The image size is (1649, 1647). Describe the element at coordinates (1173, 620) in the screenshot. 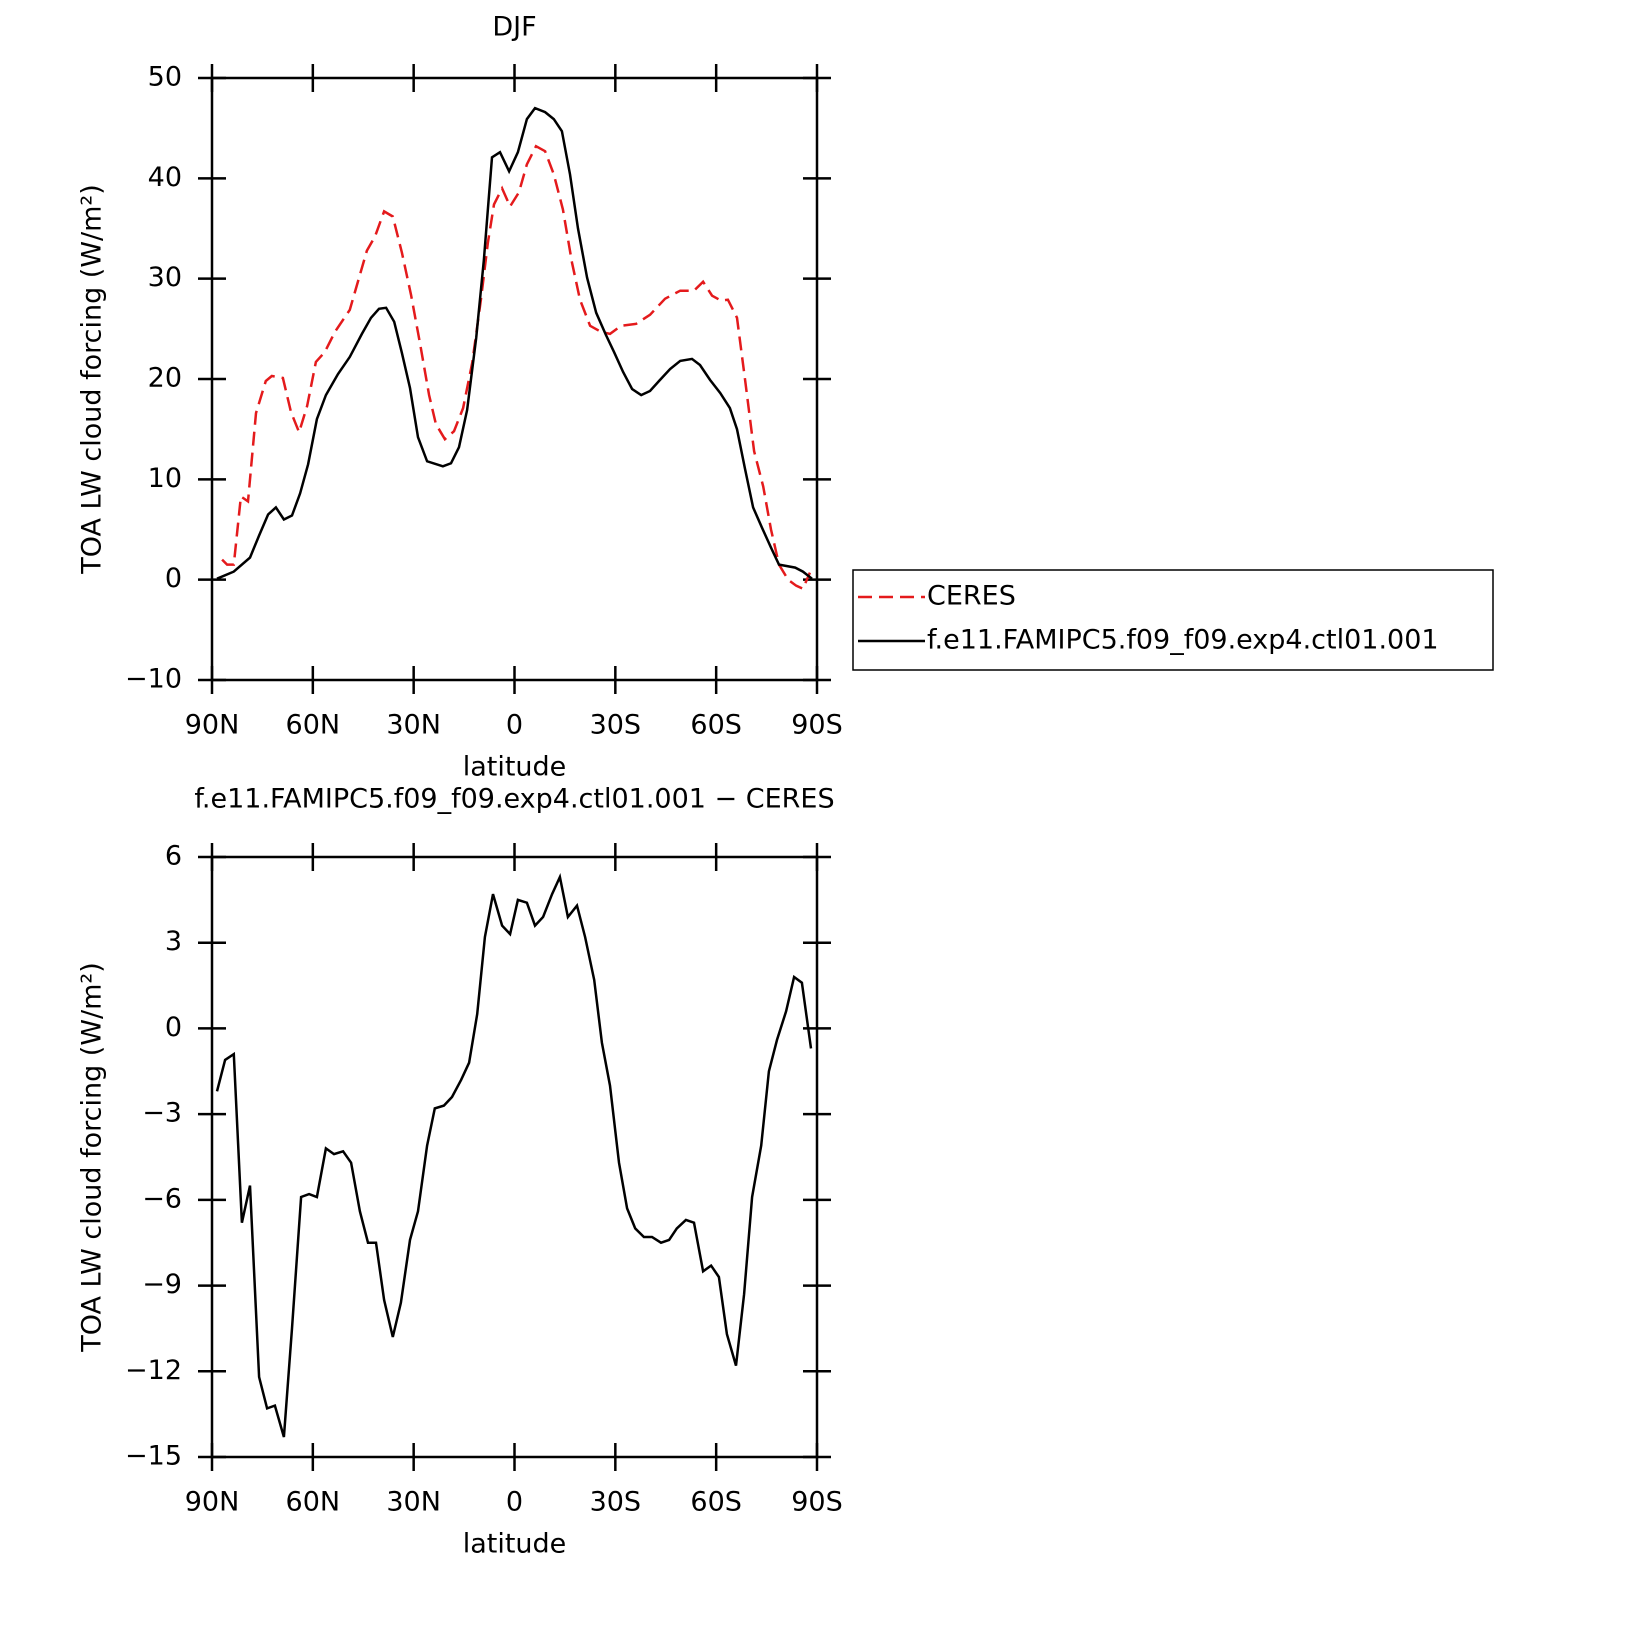

I see `legend-box` at that location.